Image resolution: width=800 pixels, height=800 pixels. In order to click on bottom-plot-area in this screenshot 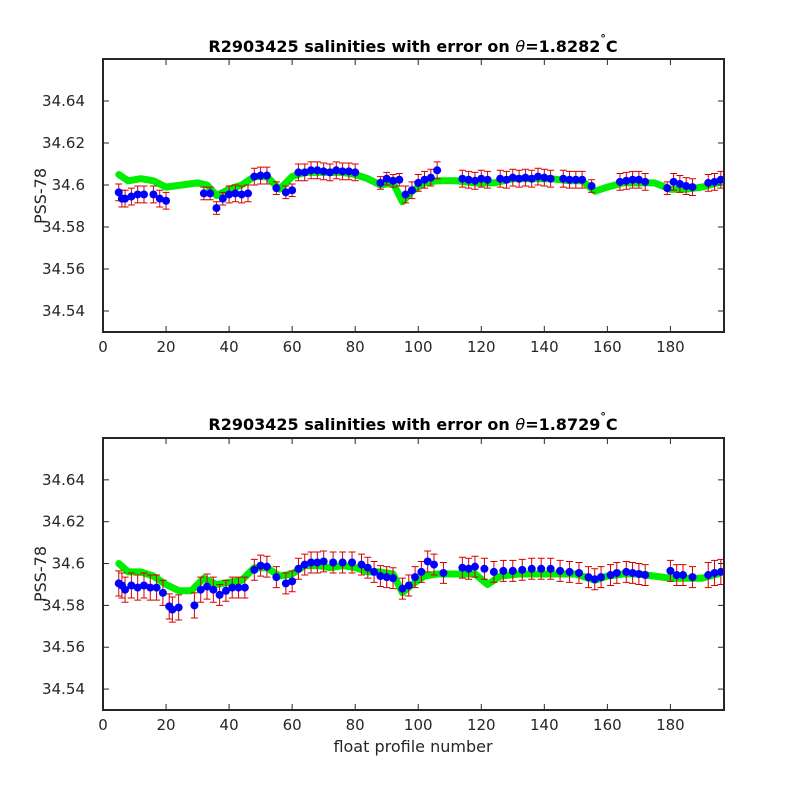, I will do `click(419, 586)`.